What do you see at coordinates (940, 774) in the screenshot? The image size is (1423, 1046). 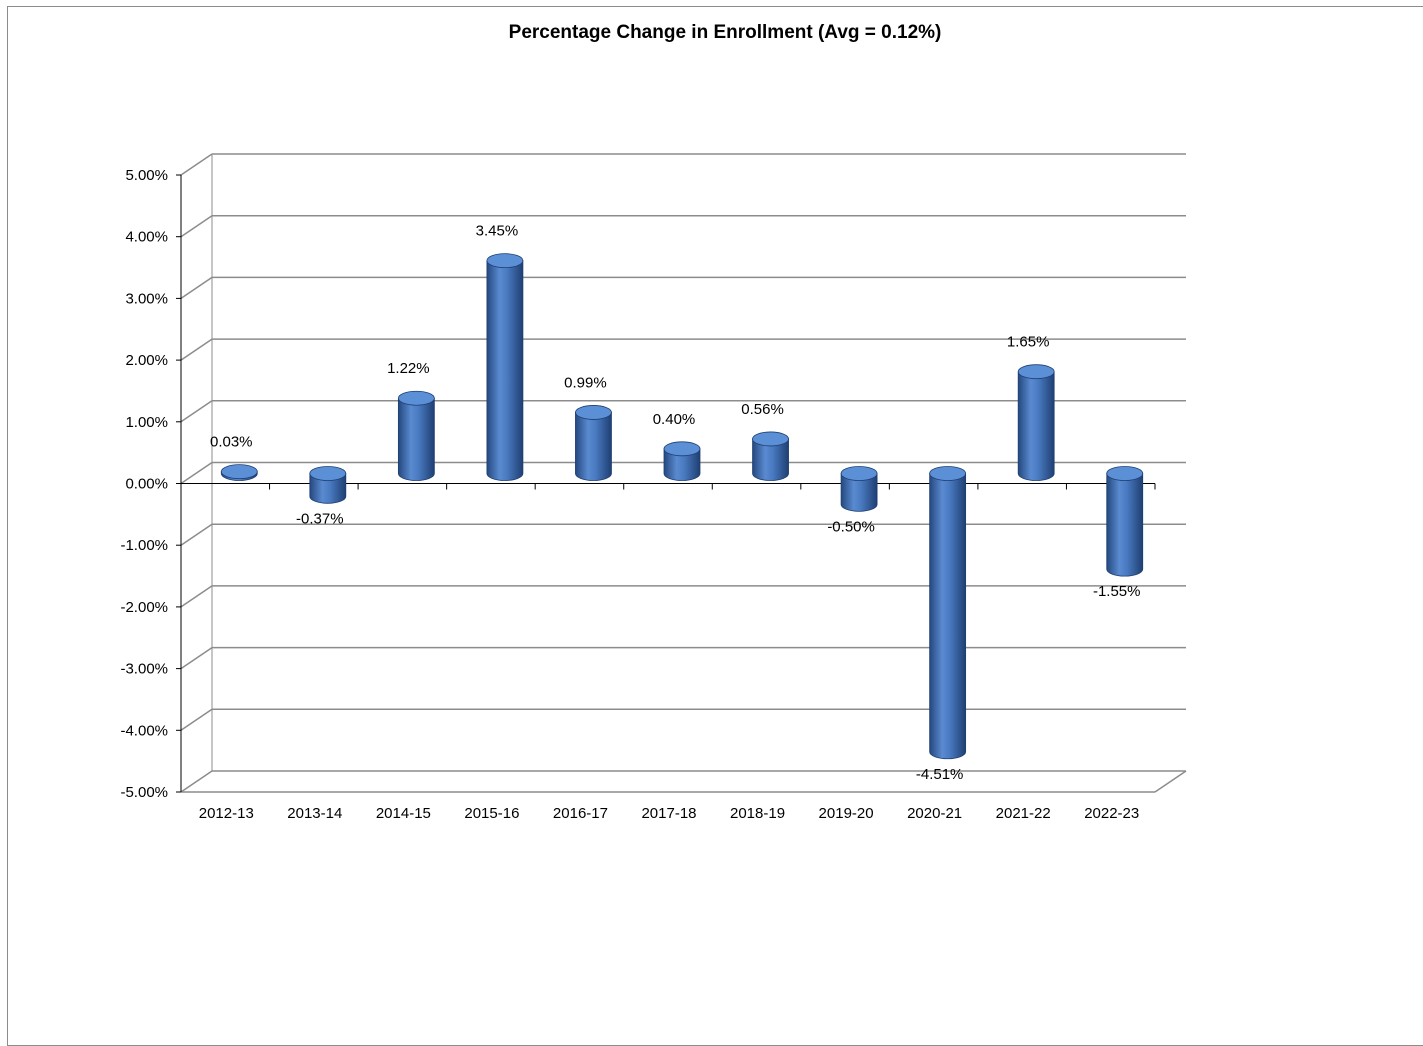 I see `data-label: -4.51%` at bounding box center [940, 774].